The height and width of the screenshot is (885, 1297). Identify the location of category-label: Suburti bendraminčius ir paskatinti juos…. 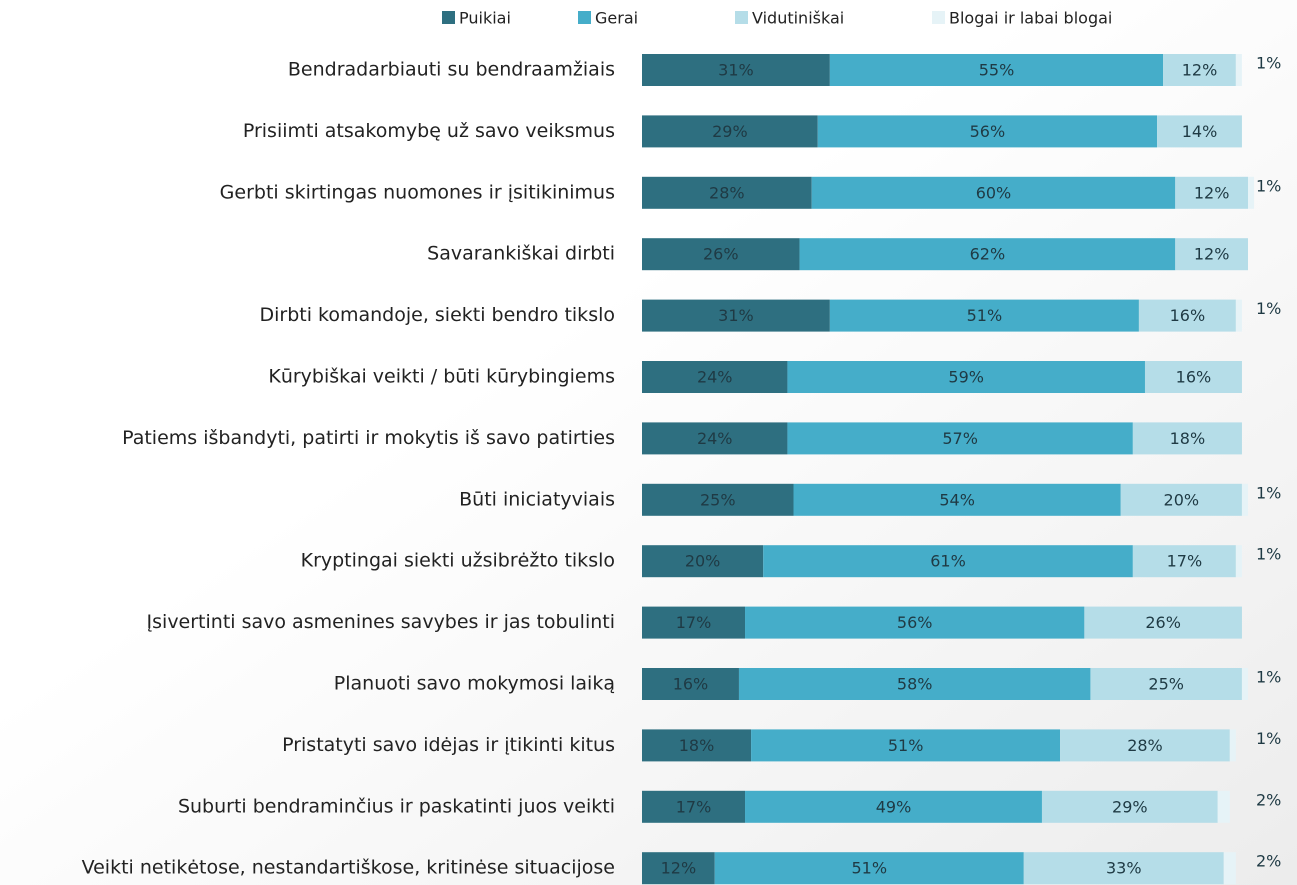
(396, 806).